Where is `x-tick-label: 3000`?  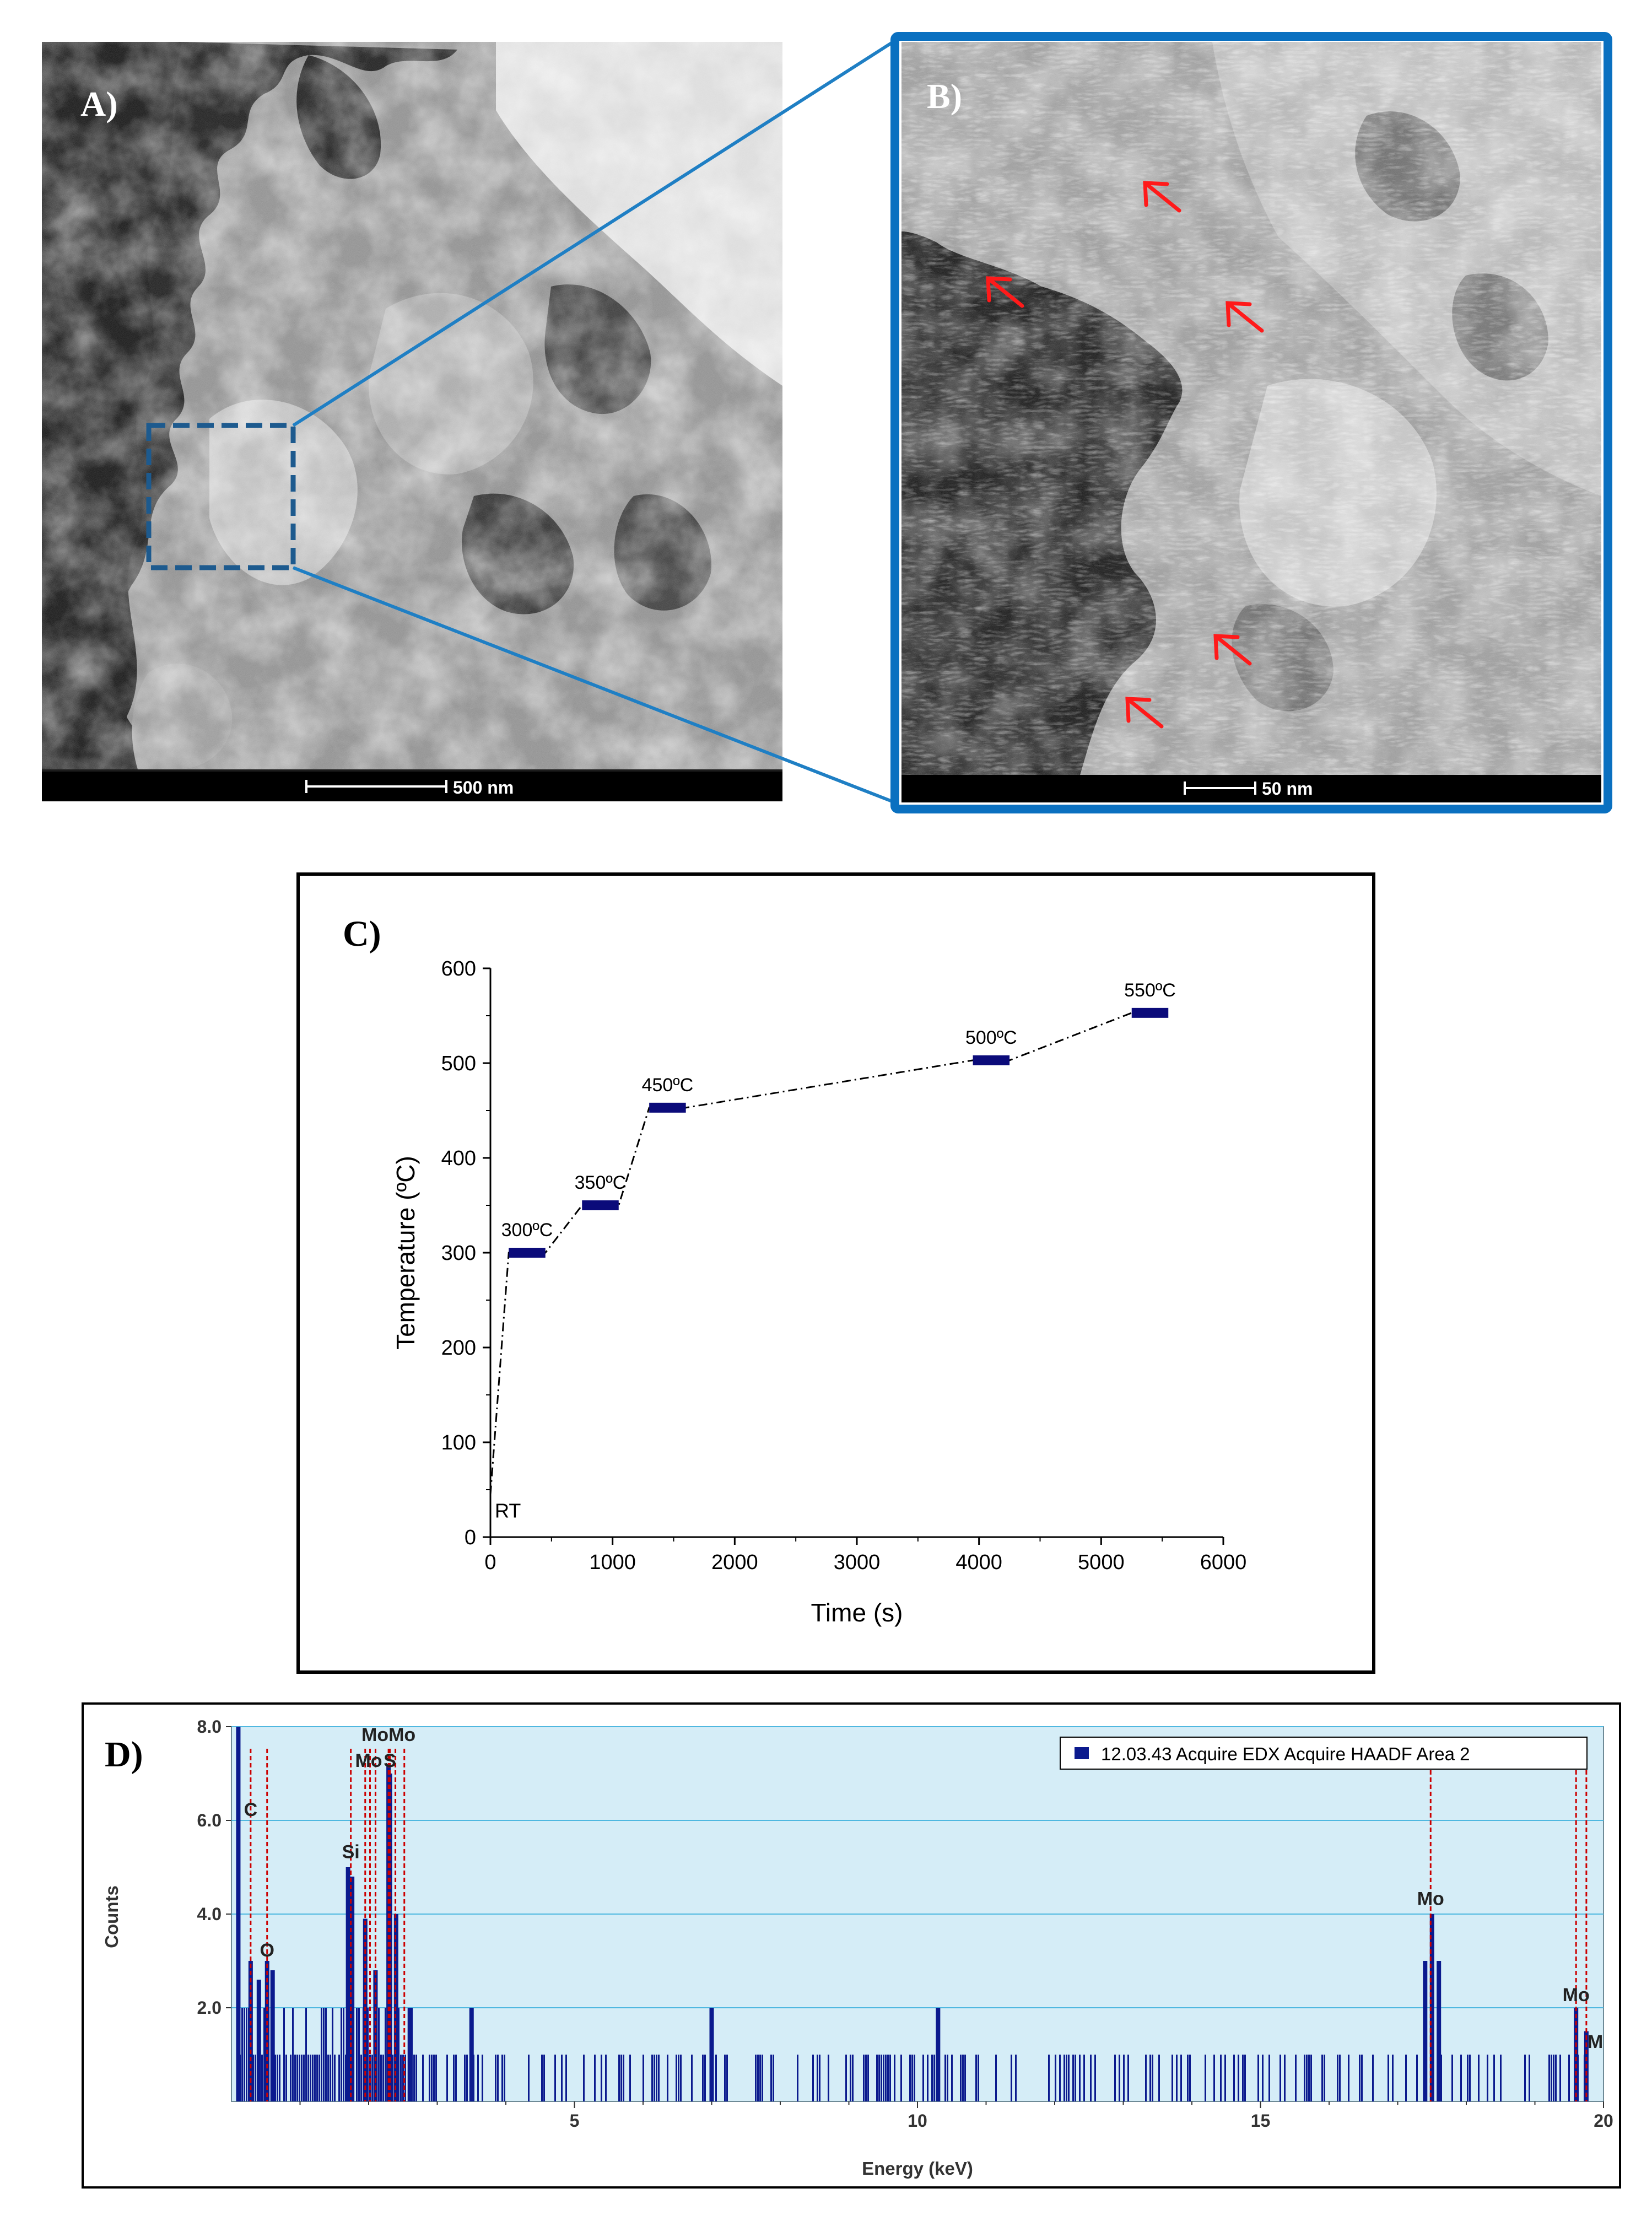 x-tick-label: 3000 is located at coordinates (857, 1562).